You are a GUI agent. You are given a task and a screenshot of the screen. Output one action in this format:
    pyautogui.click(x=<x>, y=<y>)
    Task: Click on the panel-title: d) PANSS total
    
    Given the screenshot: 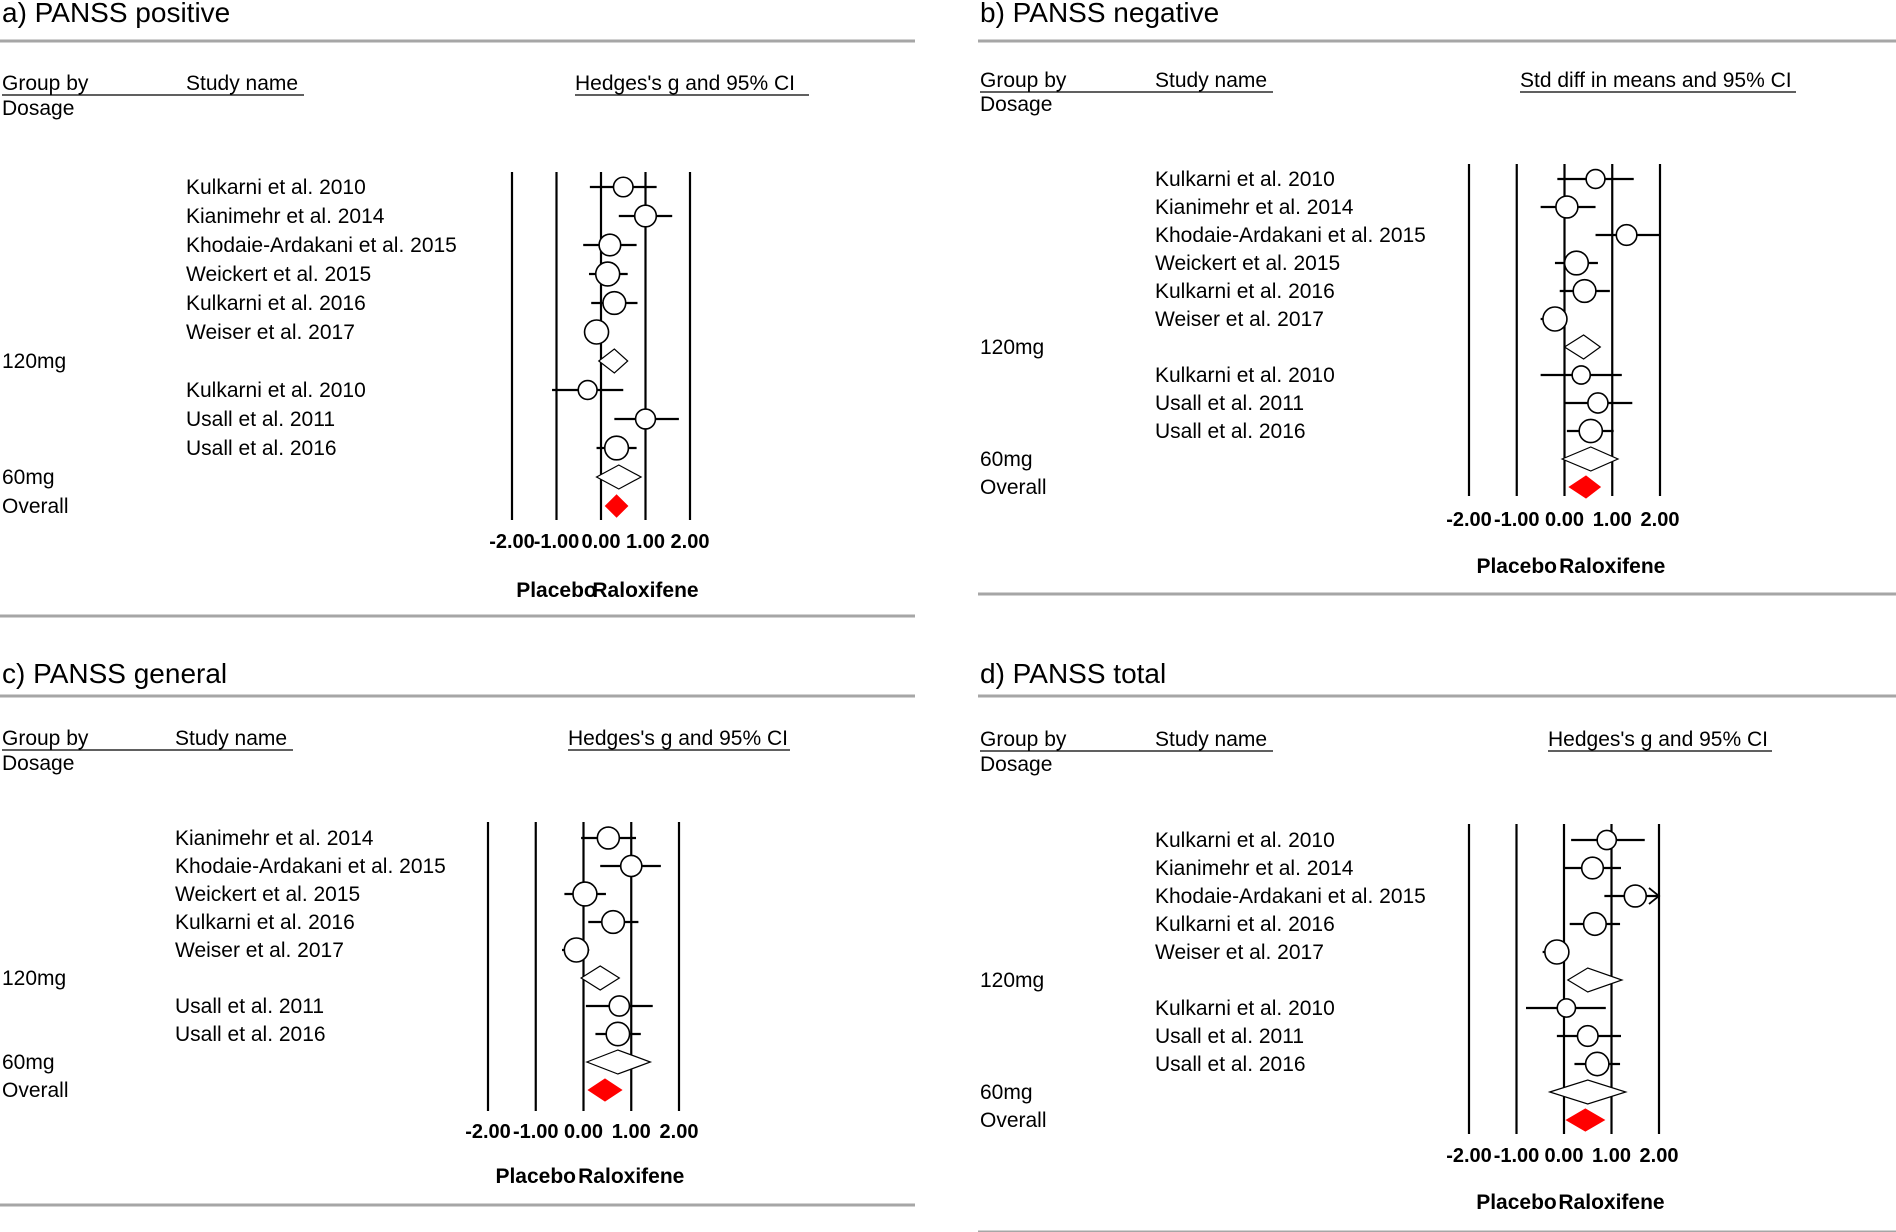 What is the action you would take?
    pyautogui.click(x=1073, y=673)
    